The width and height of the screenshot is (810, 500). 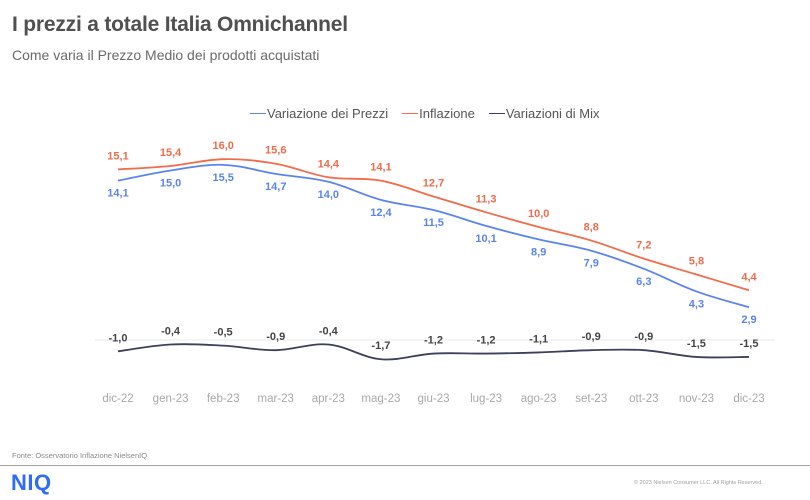 What do you see at coordinates (405, 465) in the screenshot?
I see `footer-divider` at bounding box center [405, 465].